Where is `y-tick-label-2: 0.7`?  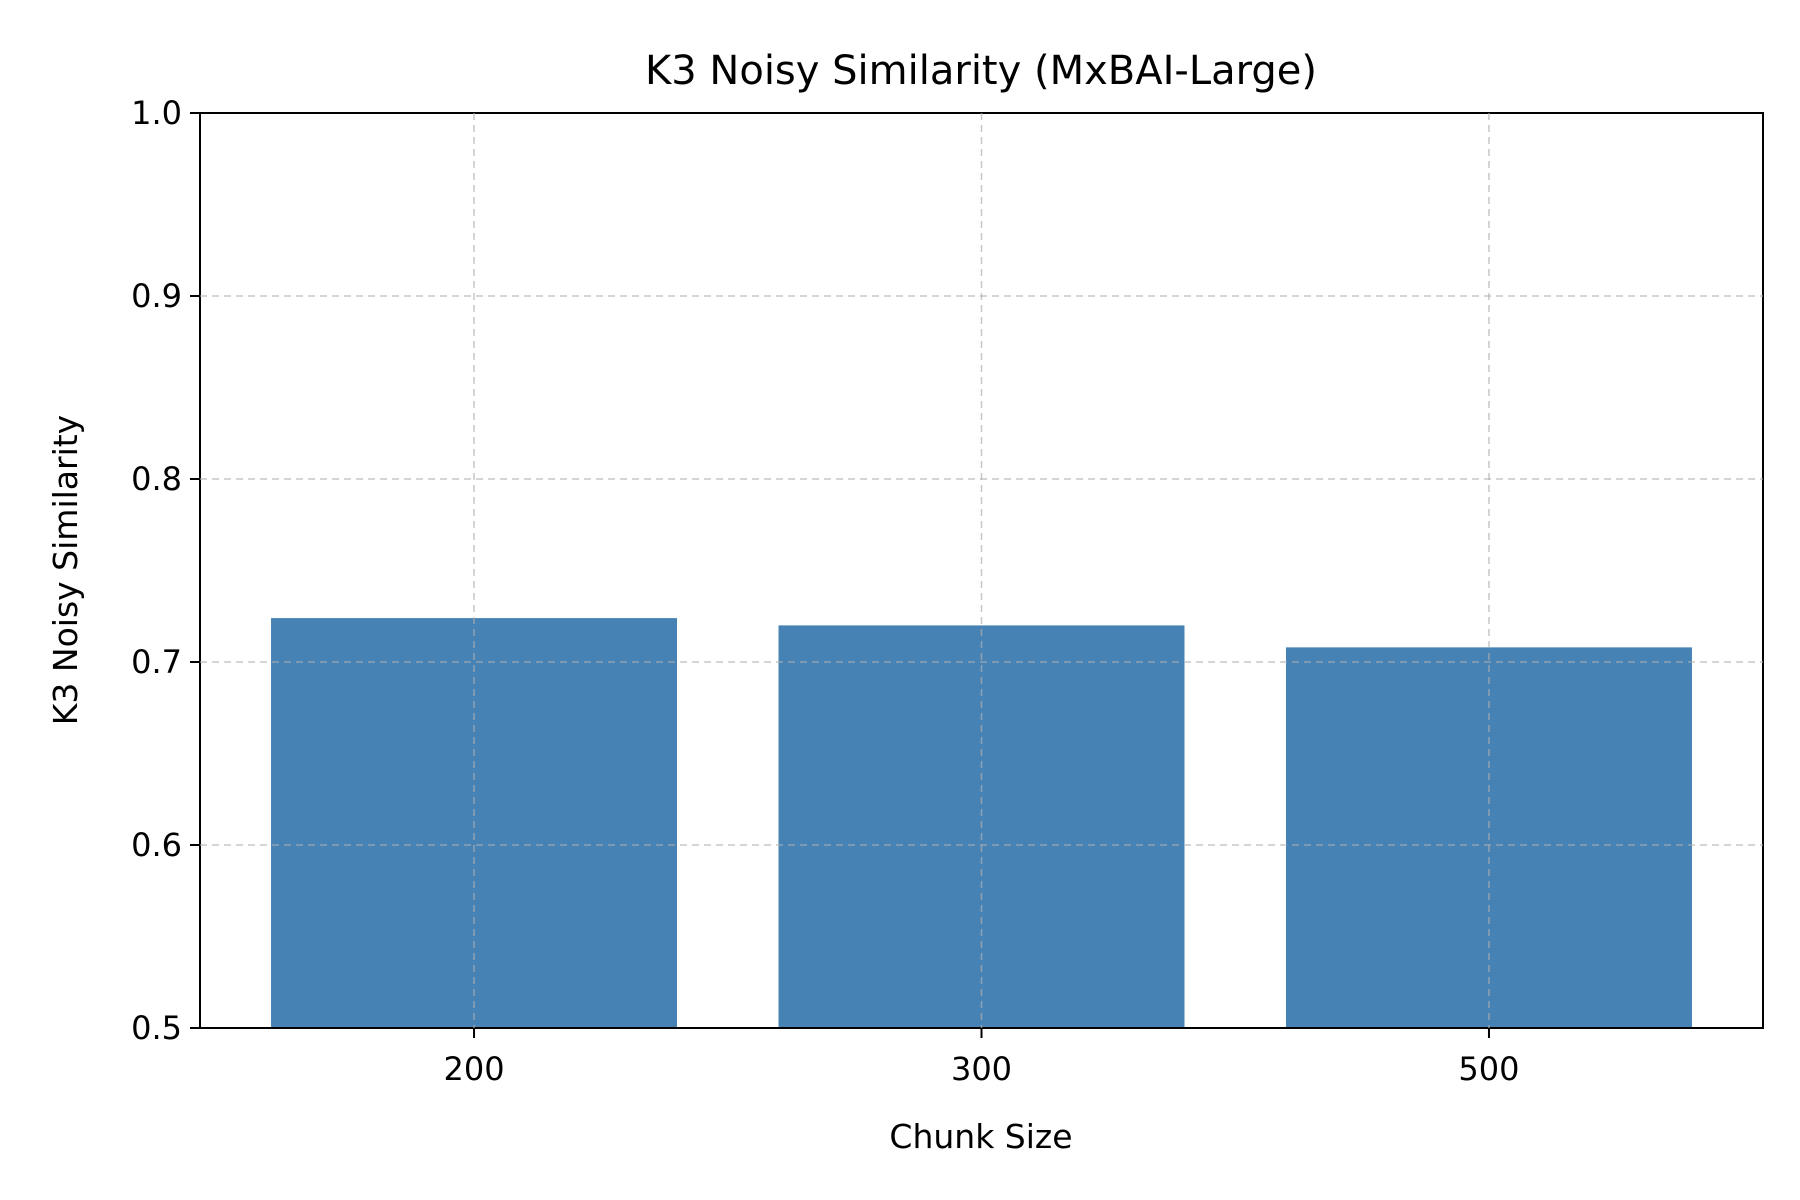
y-tick-label-2: 0.7 is located at coordinates (156, 662).